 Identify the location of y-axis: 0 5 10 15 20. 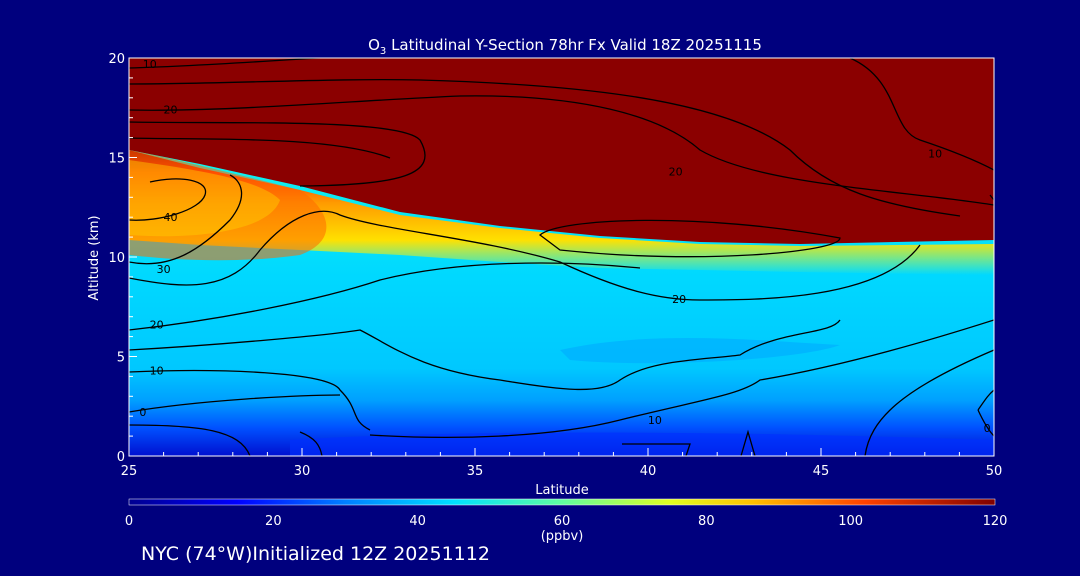
(122, 258).